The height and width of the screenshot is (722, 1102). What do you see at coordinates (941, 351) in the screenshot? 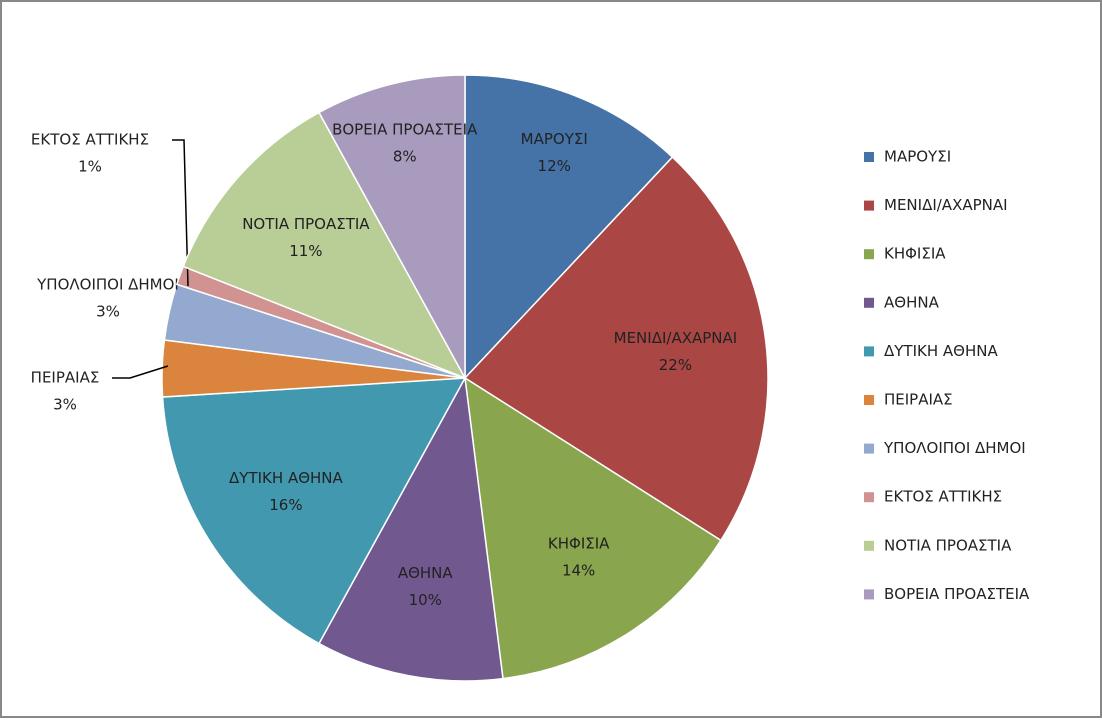
I see `legend-label: ΔΥΤΙΚΗ ΑΘΗΝΑ` at bounding box center [941, 351].